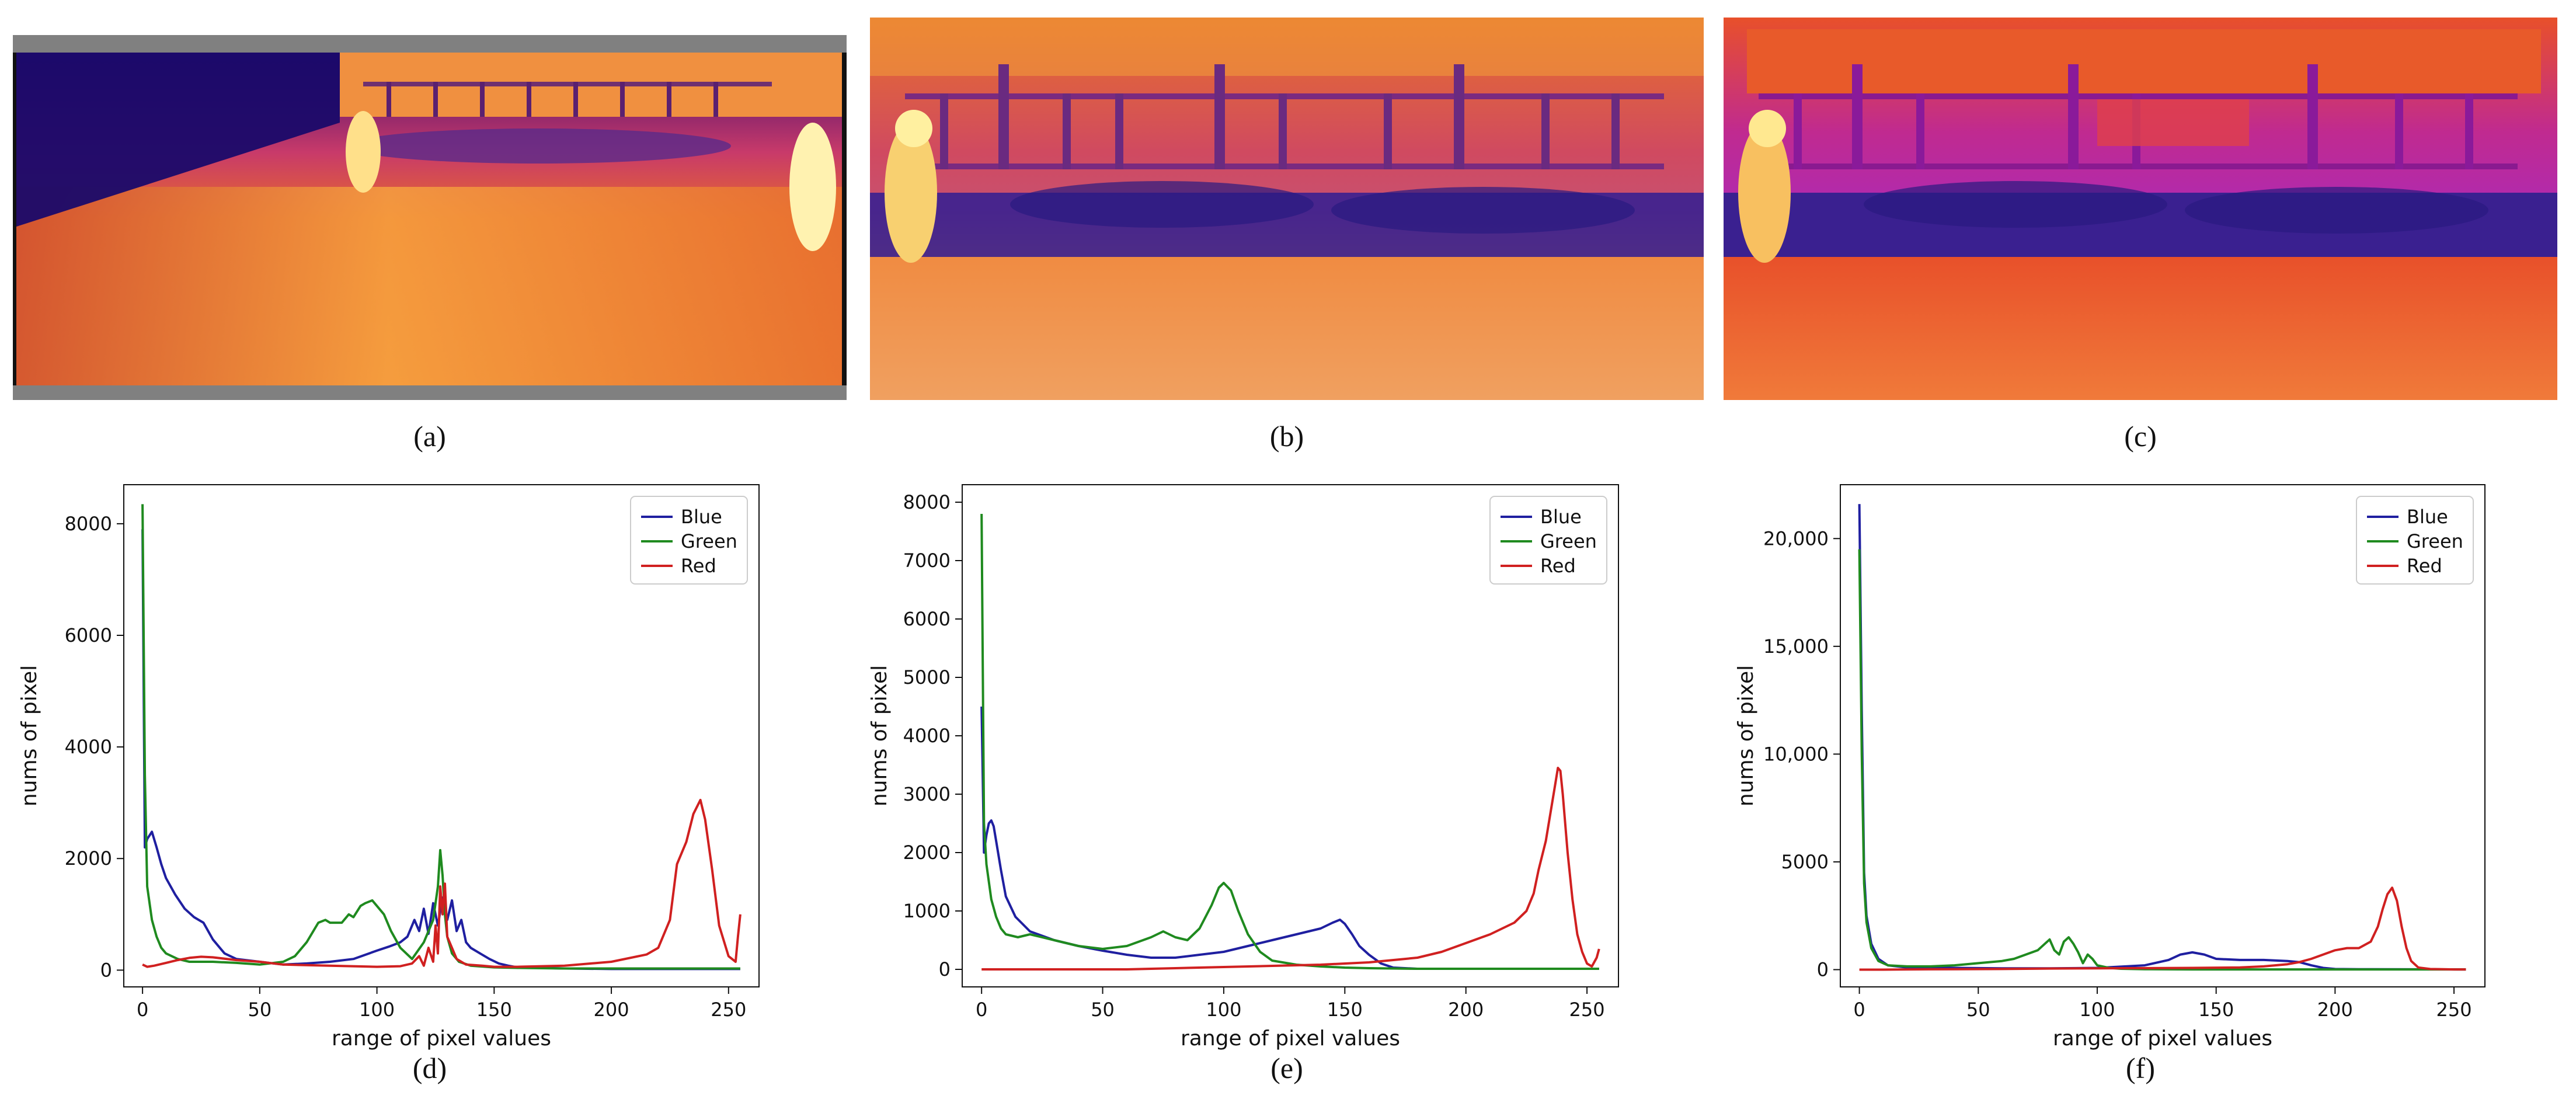 This screenshot has height=1099, width=2576. What do you see at coordinates (927, 794) in the screenshot?
I see `y-tick-label: 3000` at bounding box center [927, 794].